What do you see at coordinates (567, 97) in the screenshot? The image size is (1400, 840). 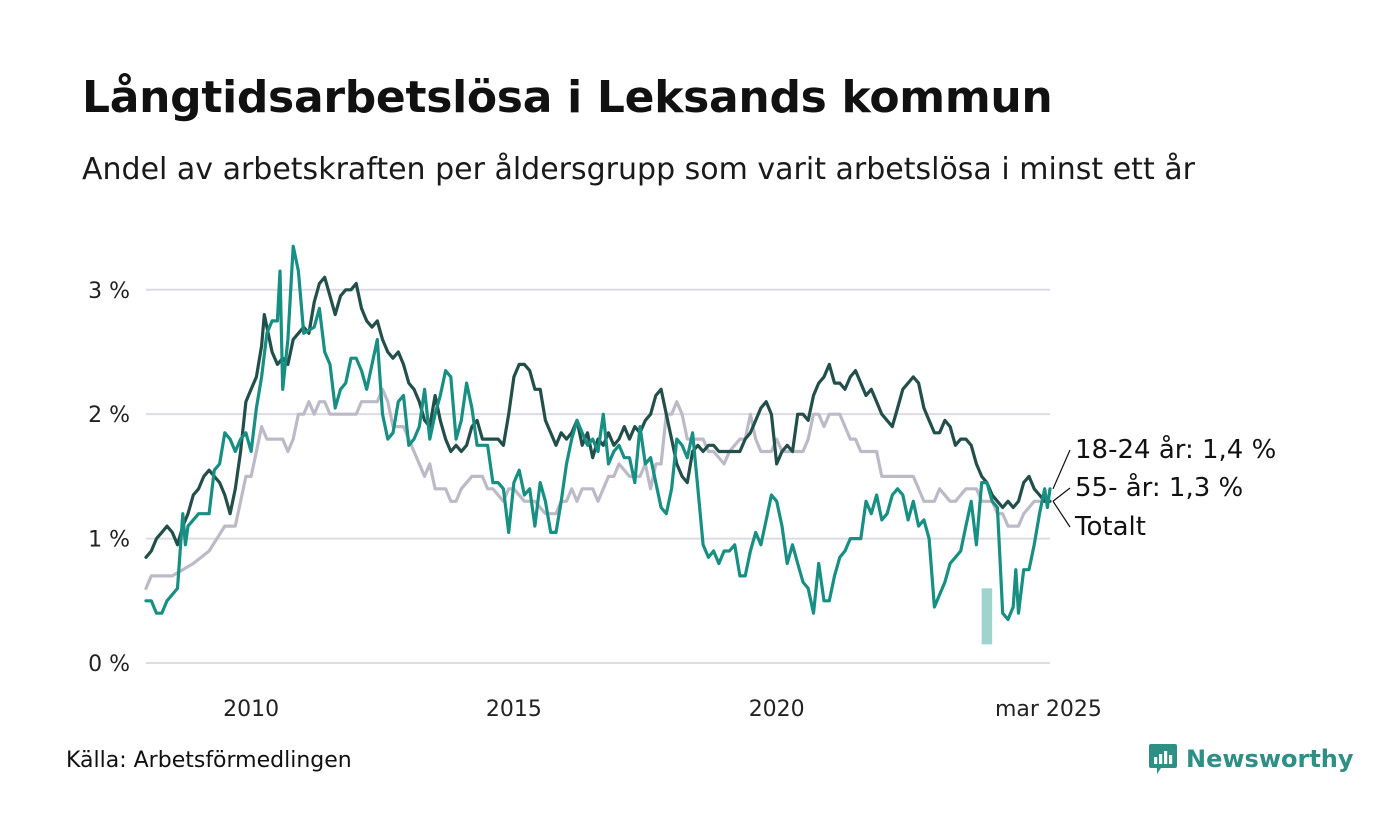 I see `chart-title: Långtidsarbetslösa i Leksands kommun` at bounding box center [567, 97].